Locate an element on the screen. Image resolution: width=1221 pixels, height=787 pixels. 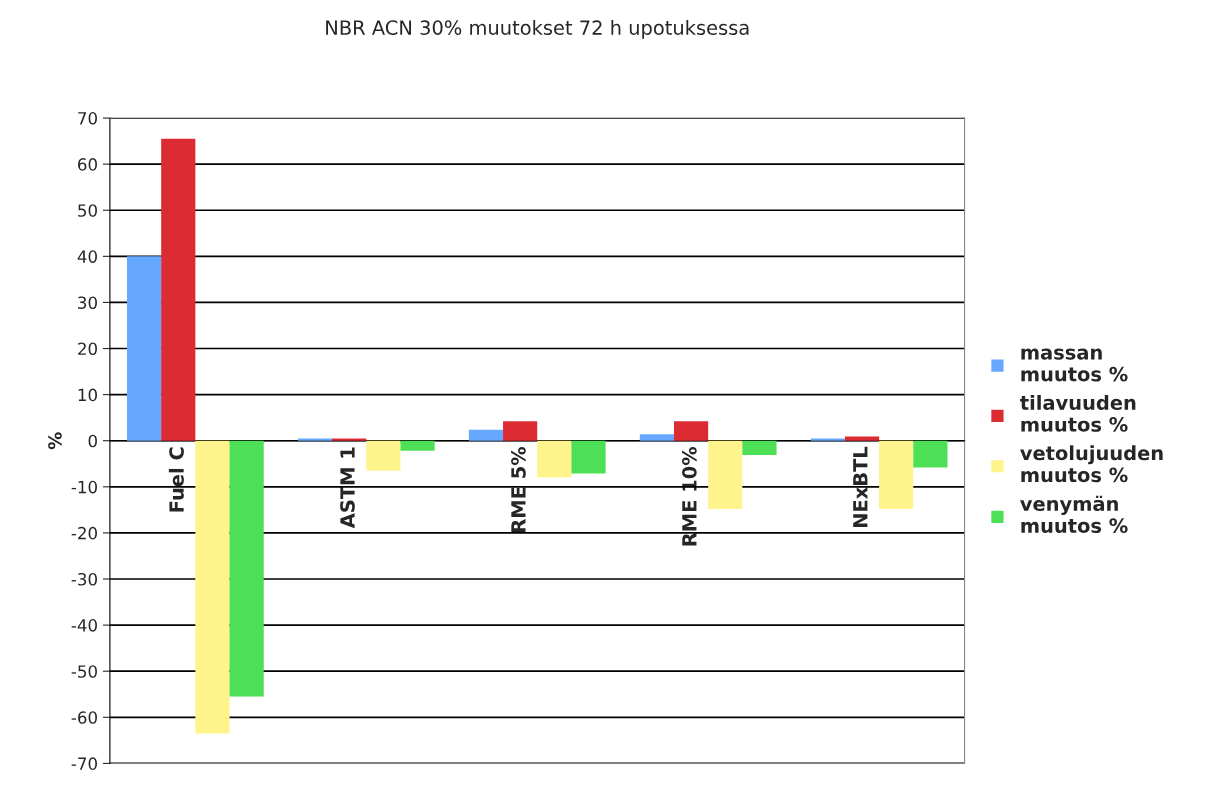
legend-label: massan muutos % is located at coordinates (1074, 365).